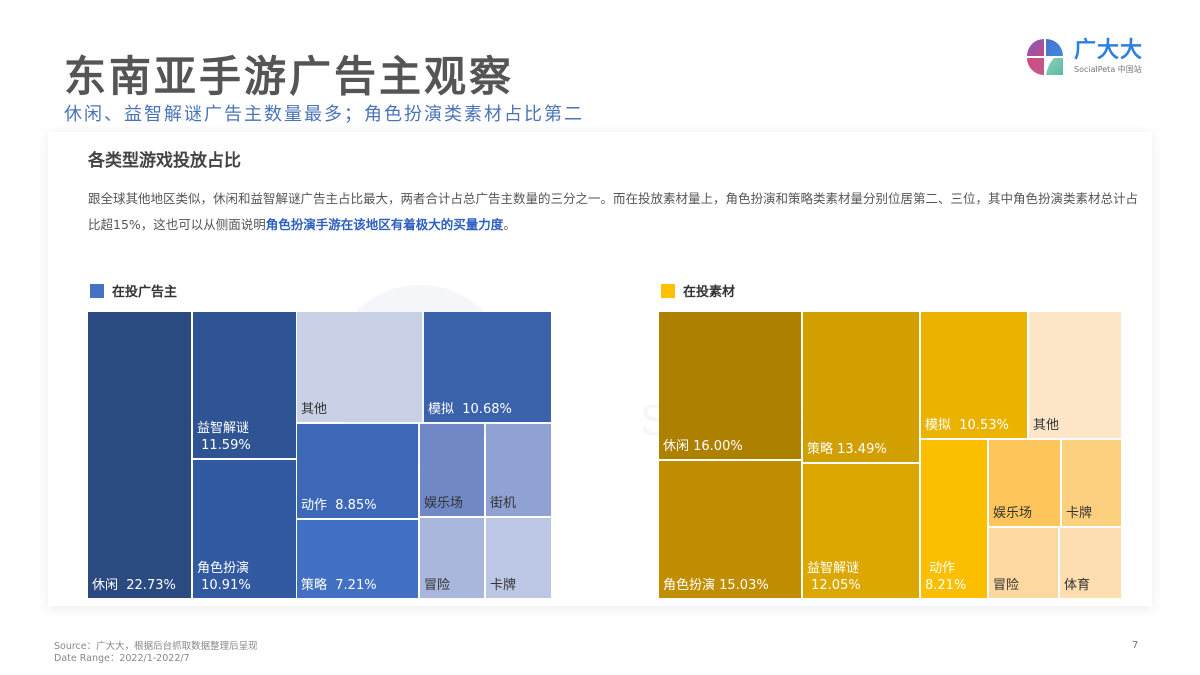 Image resolution: width=1200 pixels, height=675 pixels. What do you see at coordinates (946, 577) in the screenshot?
I see `treemap-cell-label: 动作 8.21%` at bounding box center [946, 577].